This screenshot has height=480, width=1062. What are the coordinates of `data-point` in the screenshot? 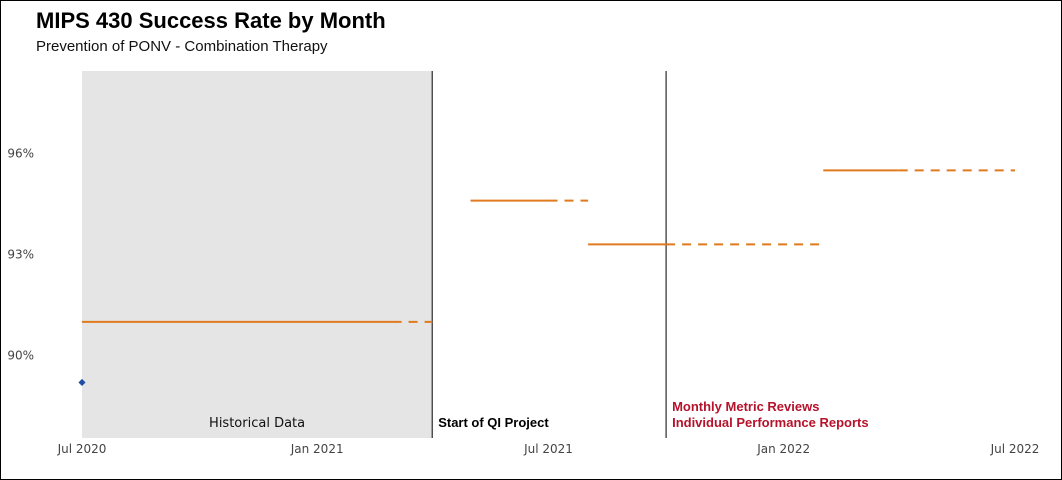 It's located at (82, 382).